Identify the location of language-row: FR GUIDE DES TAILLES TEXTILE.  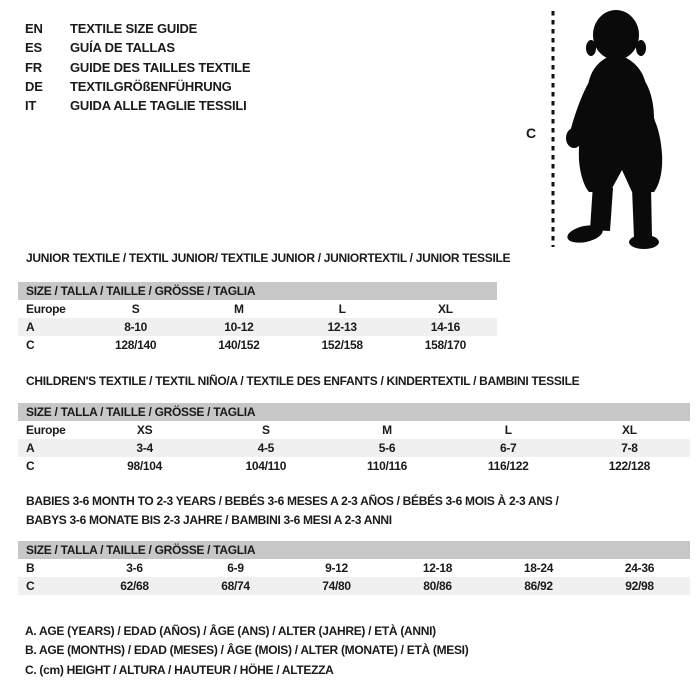
(138, 67).